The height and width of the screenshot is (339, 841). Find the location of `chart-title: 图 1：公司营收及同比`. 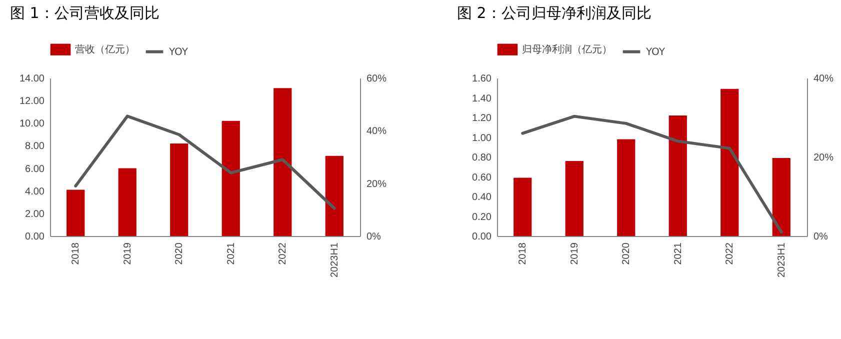

chart-title: 图 1：公司营收及同比 is located at coordinates (85, 13).